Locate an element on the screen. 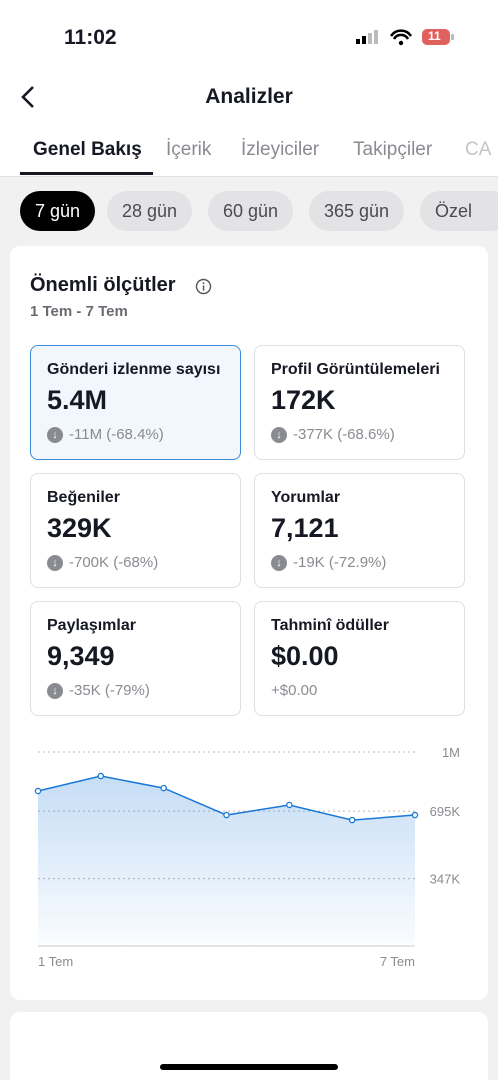 Image resolution: width=498 pixels, height=1080 pixels. change-text: +$0.00 is located at coordinates (294, 690).